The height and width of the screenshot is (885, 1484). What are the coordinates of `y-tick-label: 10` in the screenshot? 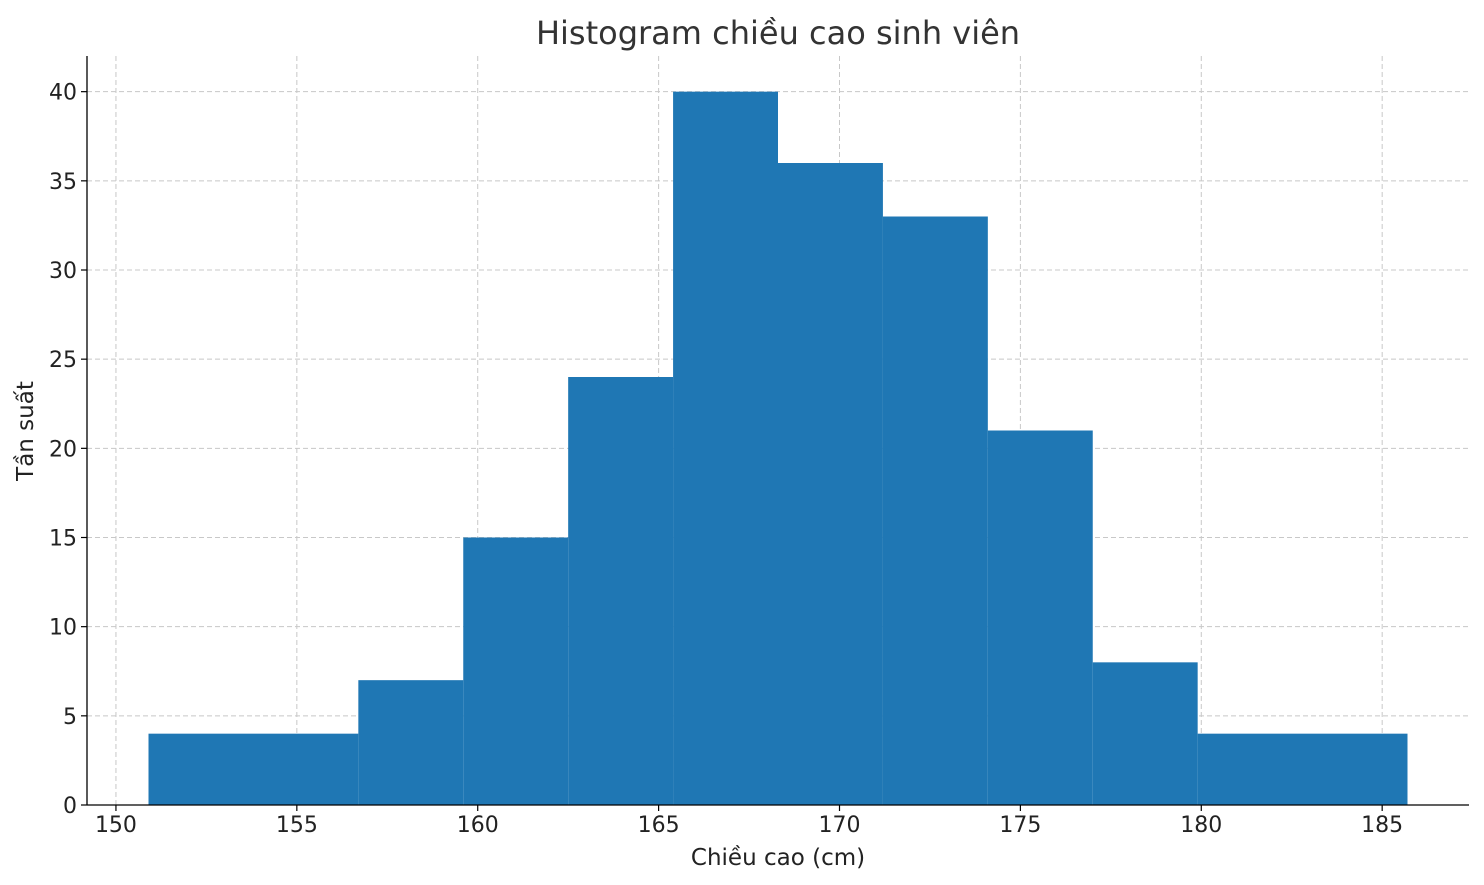 It's located at (63, 628).